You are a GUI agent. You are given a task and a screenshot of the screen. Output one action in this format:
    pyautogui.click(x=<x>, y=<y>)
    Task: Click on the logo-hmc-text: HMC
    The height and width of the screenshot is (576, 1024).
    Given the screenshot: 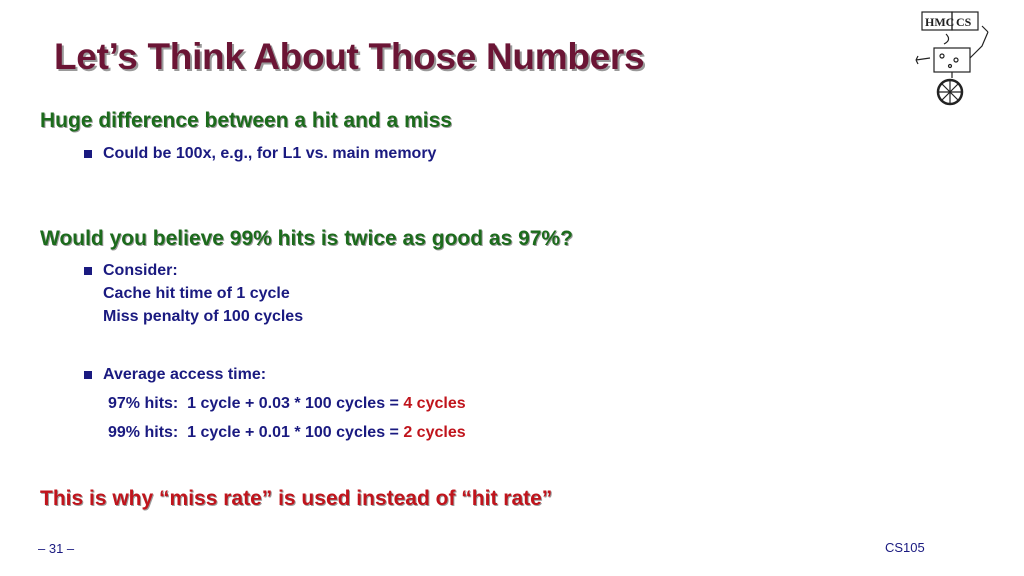 What is the action you would take?
    pyautogui.click(x=939, y=22)
    